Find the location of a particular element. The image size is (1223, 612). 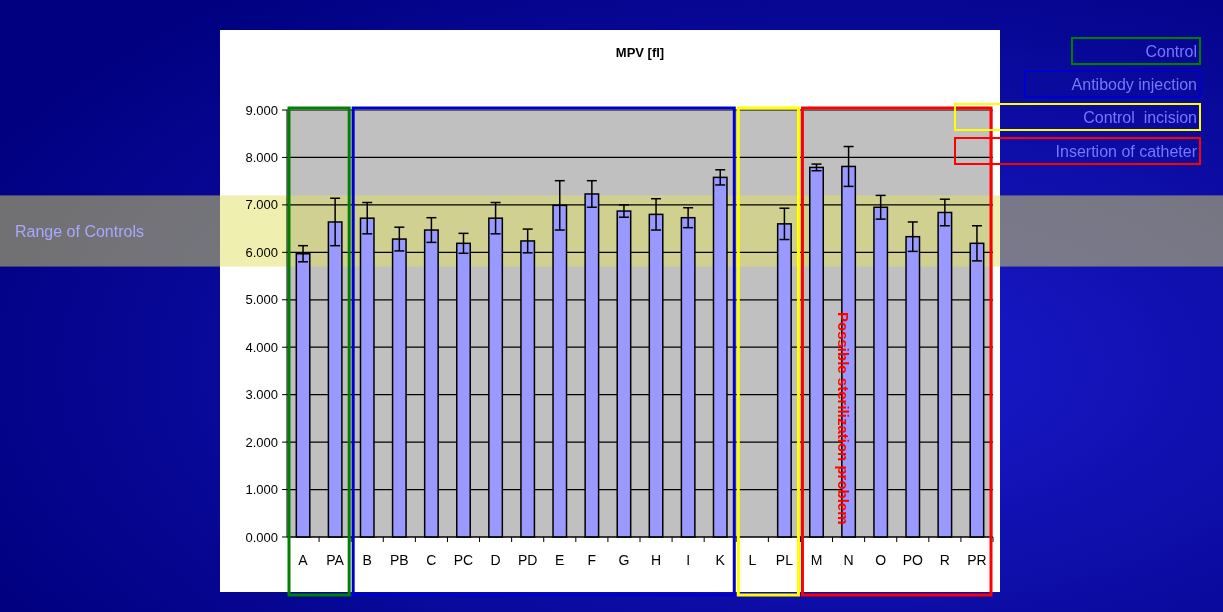

y-tick-label: 2.000 is located at coordinates (261, 442).